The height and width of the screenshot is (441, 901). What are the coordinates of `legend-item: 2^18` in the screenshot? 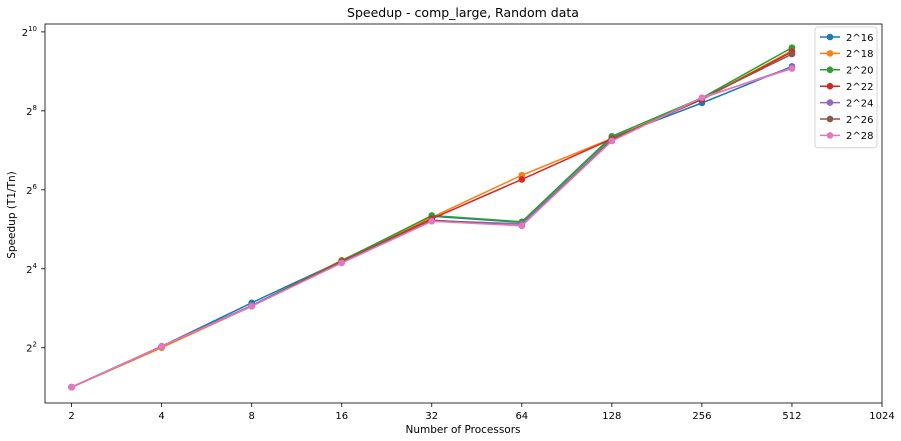 It's located at (846, 54).